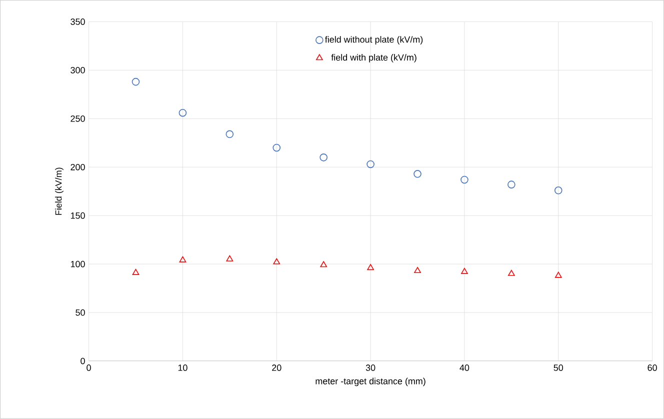 The image size is (664, 419). Describe the element at coordinates (371, 382) in the screenshot. I see `x-axis-title: meter -target distance (mm)` at that location.